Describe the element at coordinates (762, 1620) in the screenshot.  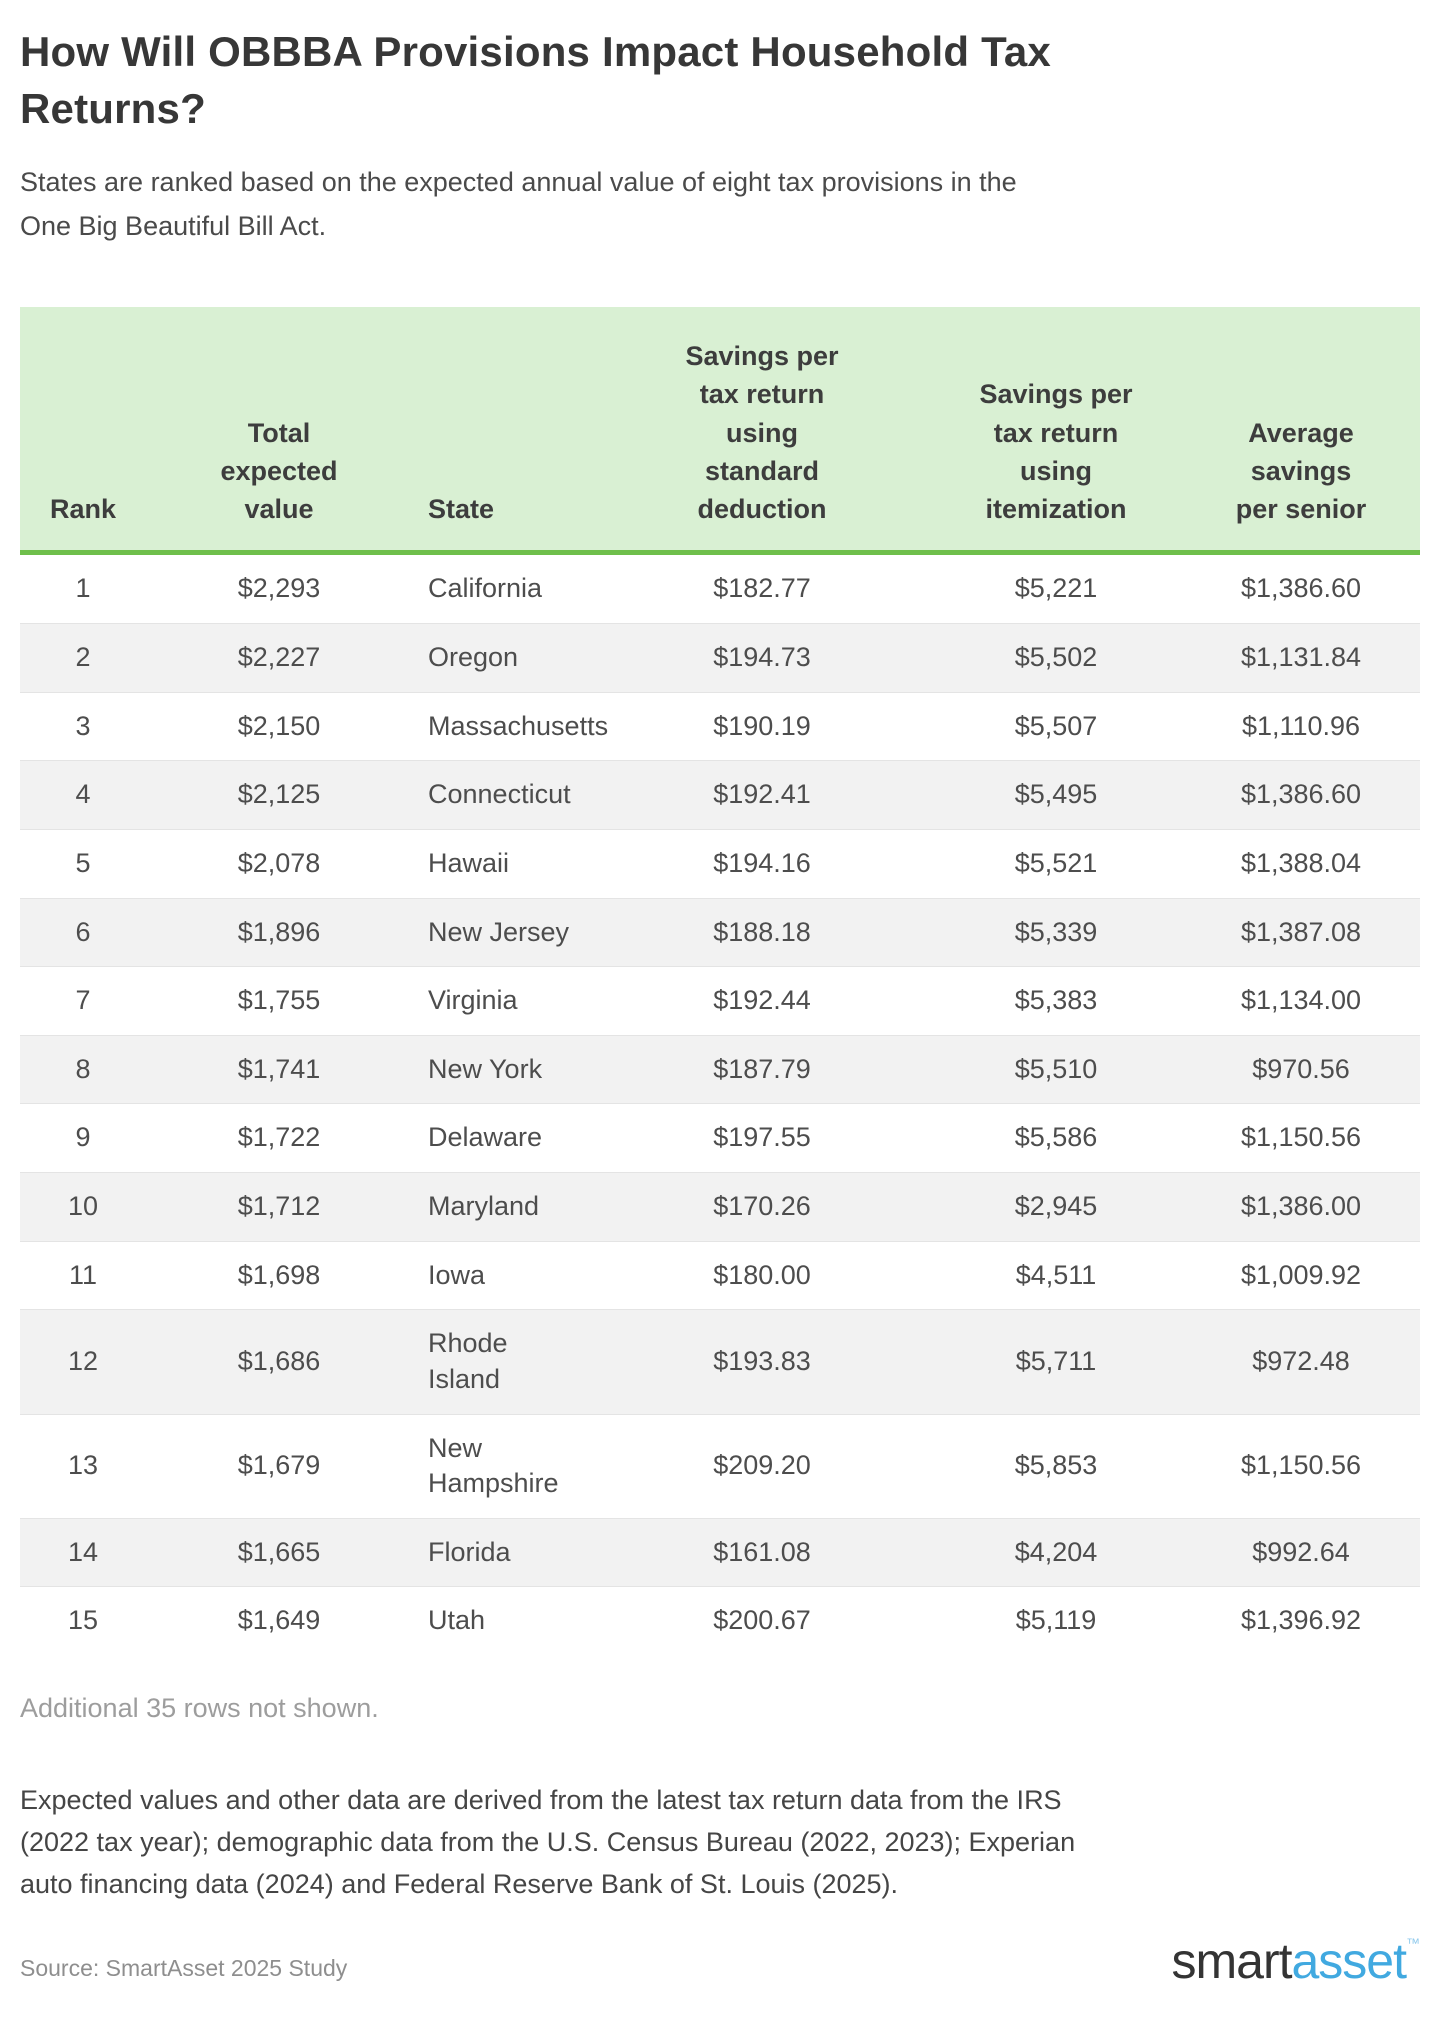
I see `cell-savings-standard-deduction: $200.67` at that location.